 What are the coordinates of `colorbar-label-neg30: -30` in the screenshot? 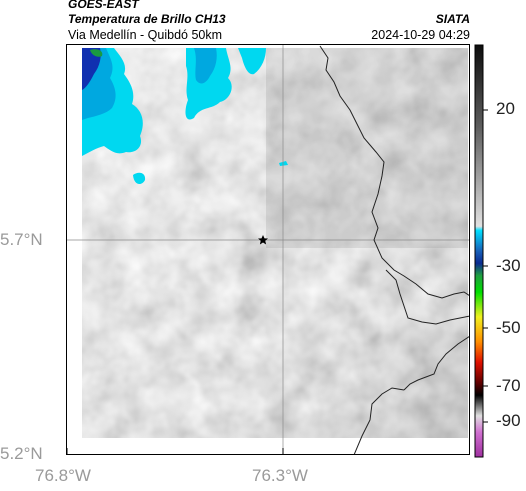 It's located at (508, 265).